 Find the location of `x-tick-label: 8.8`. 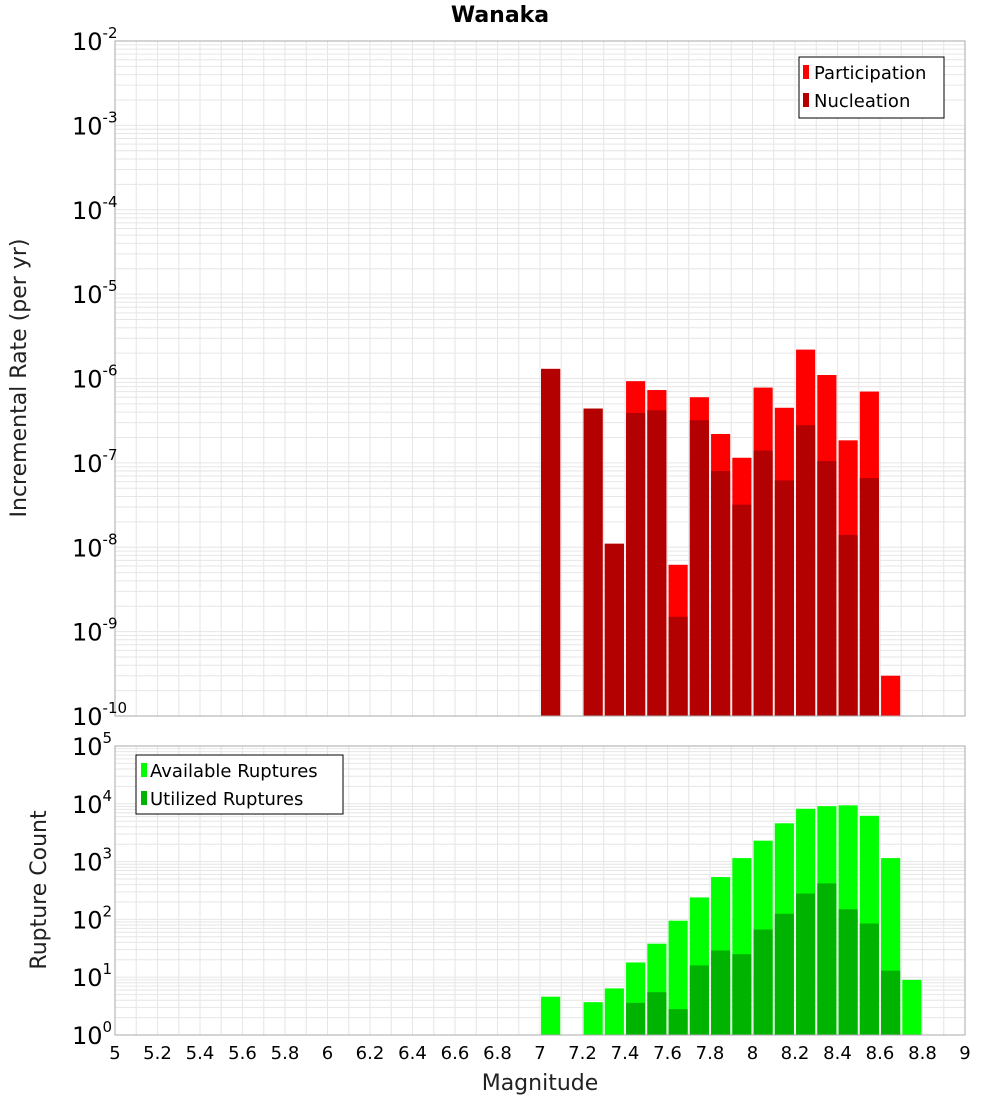

x-tick-label: 8.8 is located at coordinates (922, 1053).